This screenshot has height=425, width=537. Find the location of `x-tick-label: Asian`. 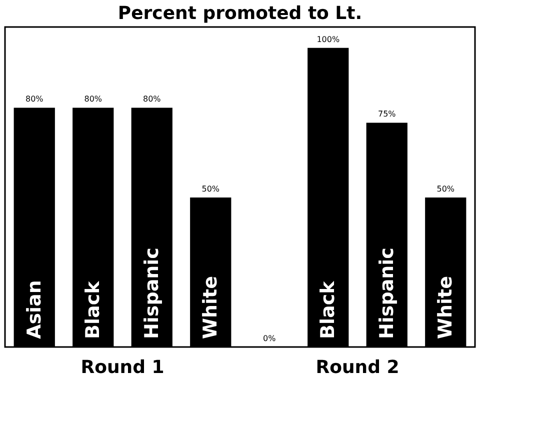

x-tick-label: Asian is located at coordinates (34, 309).